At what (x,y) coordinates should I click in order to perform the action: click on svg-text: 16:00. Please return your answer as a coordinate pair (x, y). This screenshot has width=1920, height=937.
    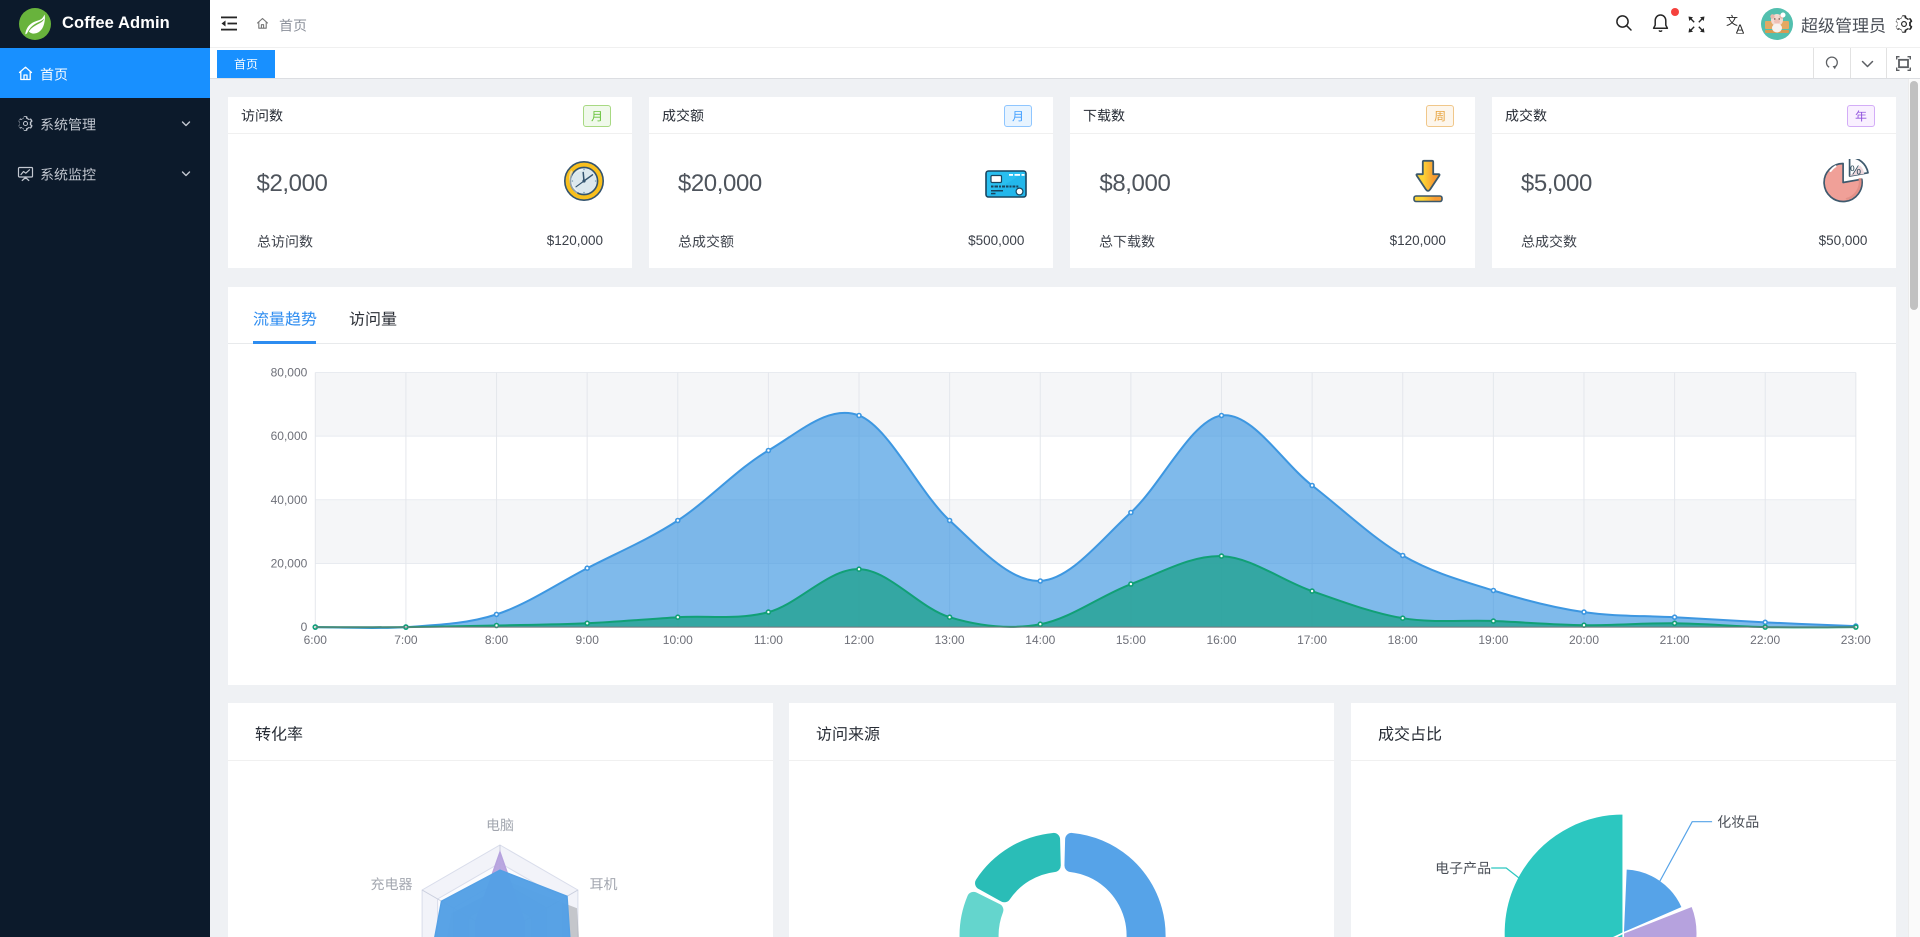
    Looking at the image, I should click on (1221, 640).